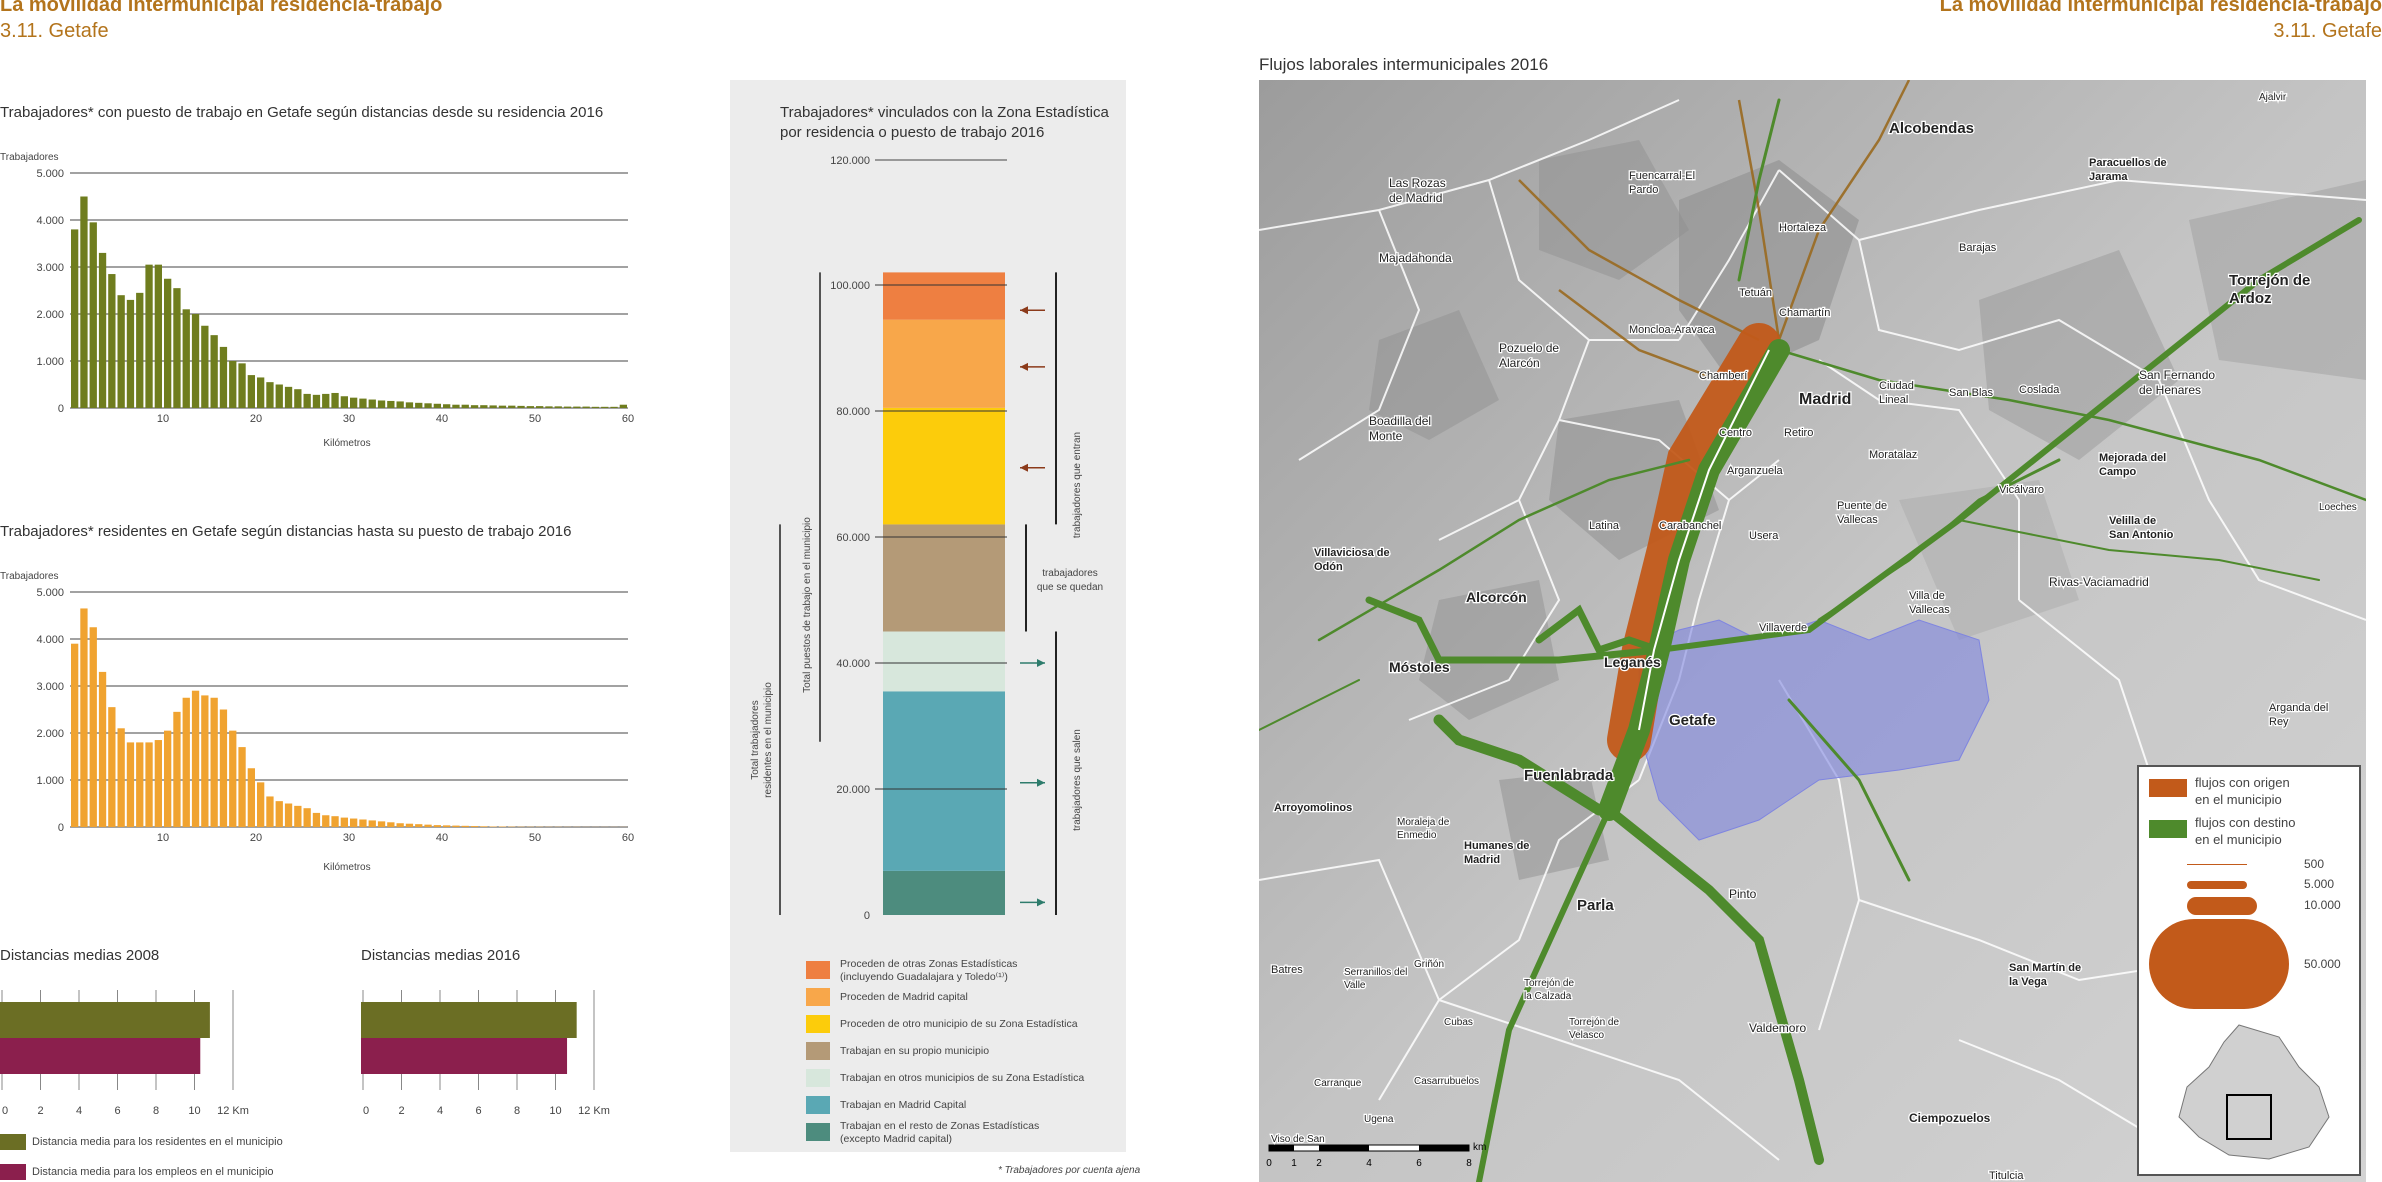 The width and height of the screenshot is (2382, 1182). Describe the element at coordinates (1376, 1155) in the screenshot. I see `map-scale-bar: 0 1 2 4 6 8 km` at that location.